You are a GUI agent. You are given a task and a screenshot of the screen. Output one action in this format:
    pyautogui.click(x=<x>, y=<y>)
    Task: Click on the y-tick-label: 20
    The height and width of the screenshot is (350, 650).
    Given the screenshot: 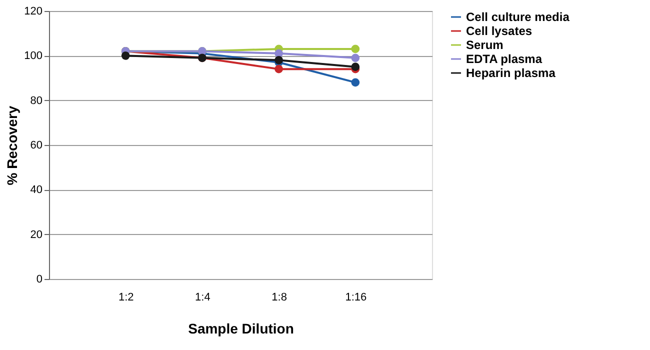 What is the action you would take?
    pyautogui.click(x=36, y=234)
    